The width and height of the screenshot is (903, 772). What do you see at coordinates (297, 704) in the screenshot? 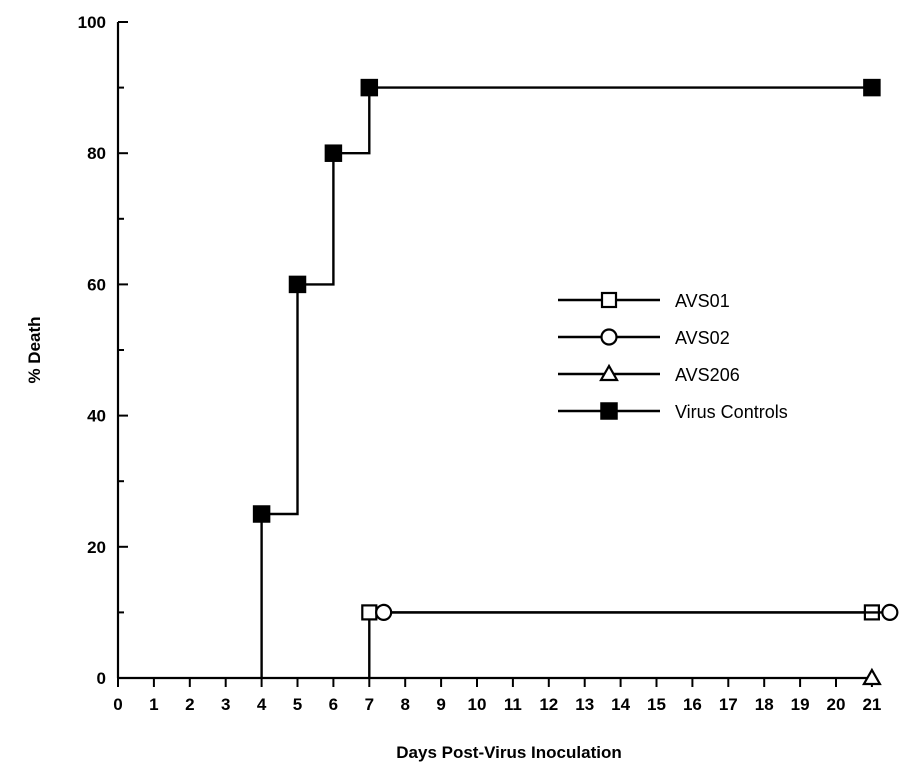
I see `x-tick-label: 5` at bounding box center [297, 704].